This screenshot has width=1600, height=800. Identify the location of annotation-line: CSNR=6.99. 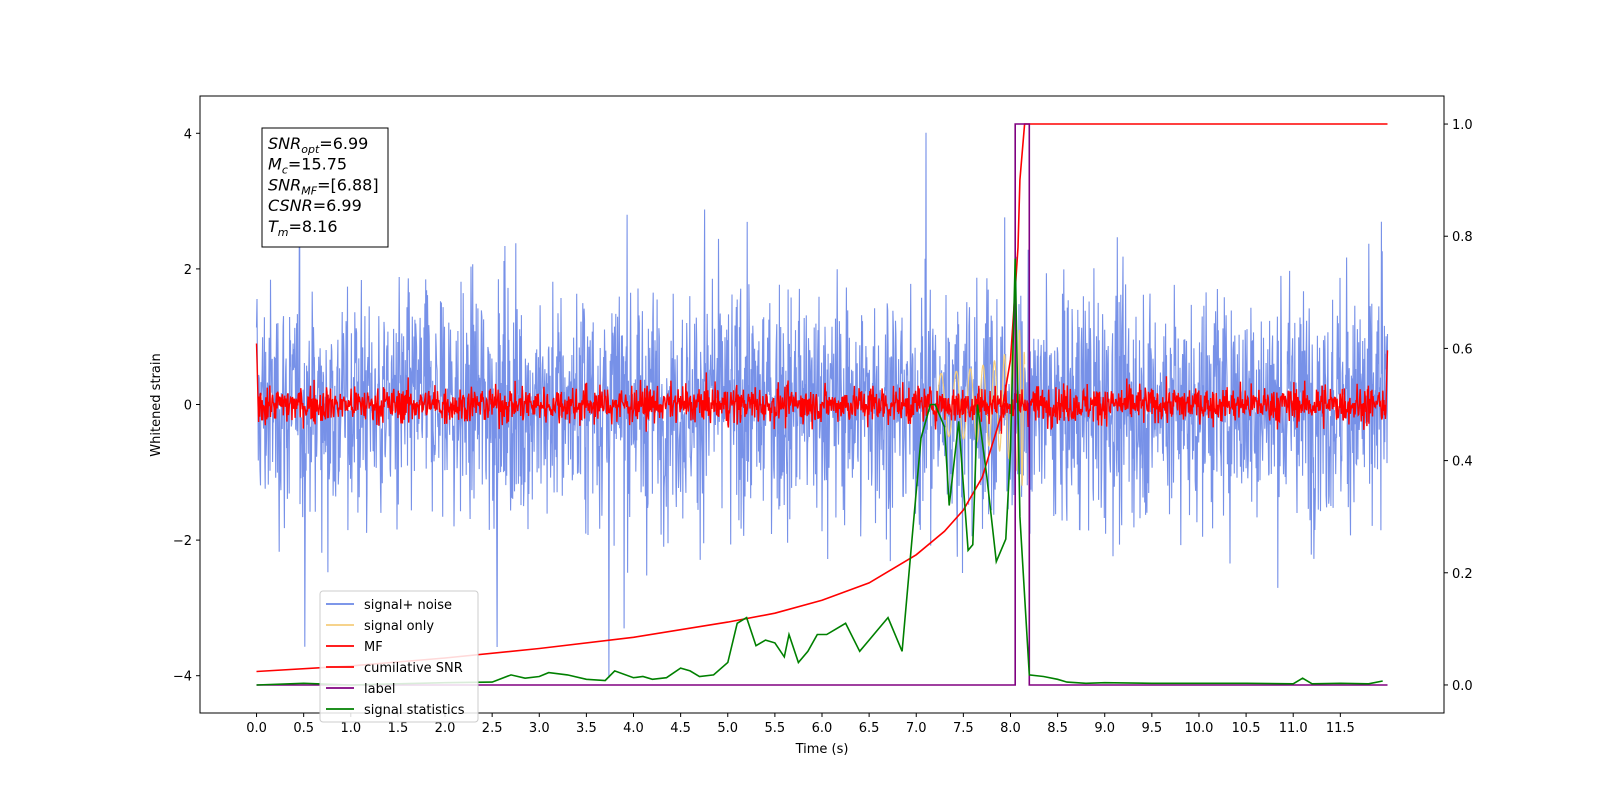
(315, 205).